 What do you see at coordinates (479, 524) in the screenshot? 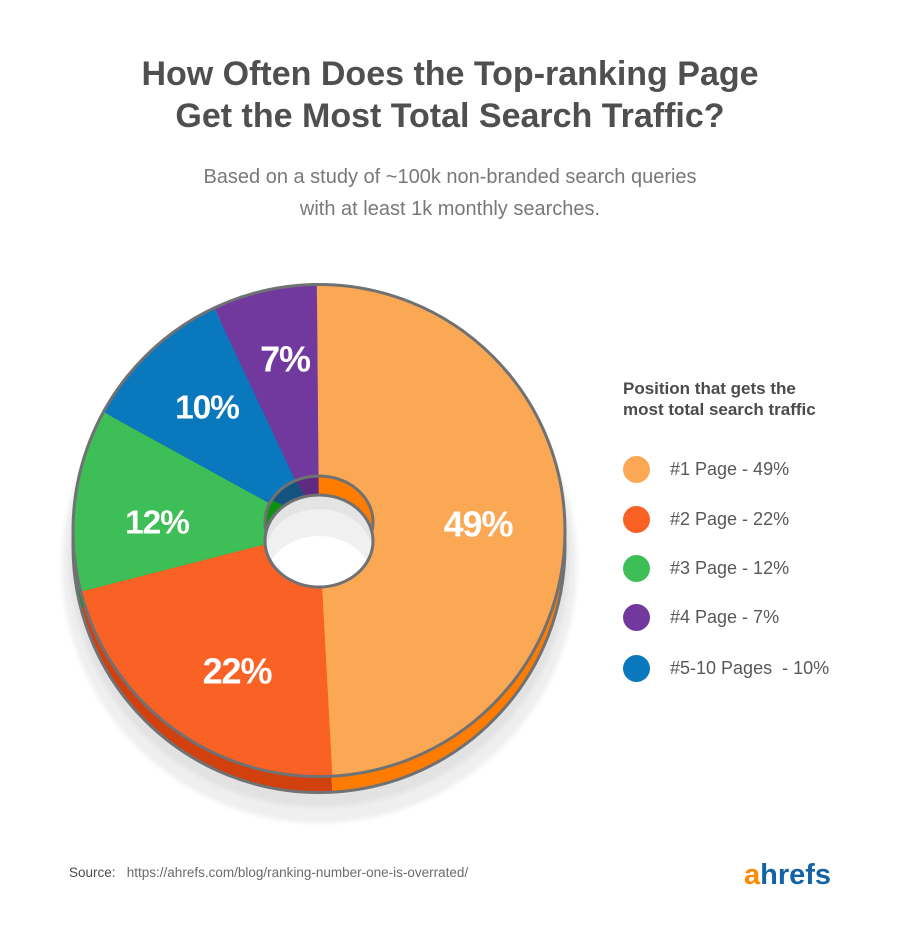
I see `svg-text: 49%` at bounding box center [479, 524].